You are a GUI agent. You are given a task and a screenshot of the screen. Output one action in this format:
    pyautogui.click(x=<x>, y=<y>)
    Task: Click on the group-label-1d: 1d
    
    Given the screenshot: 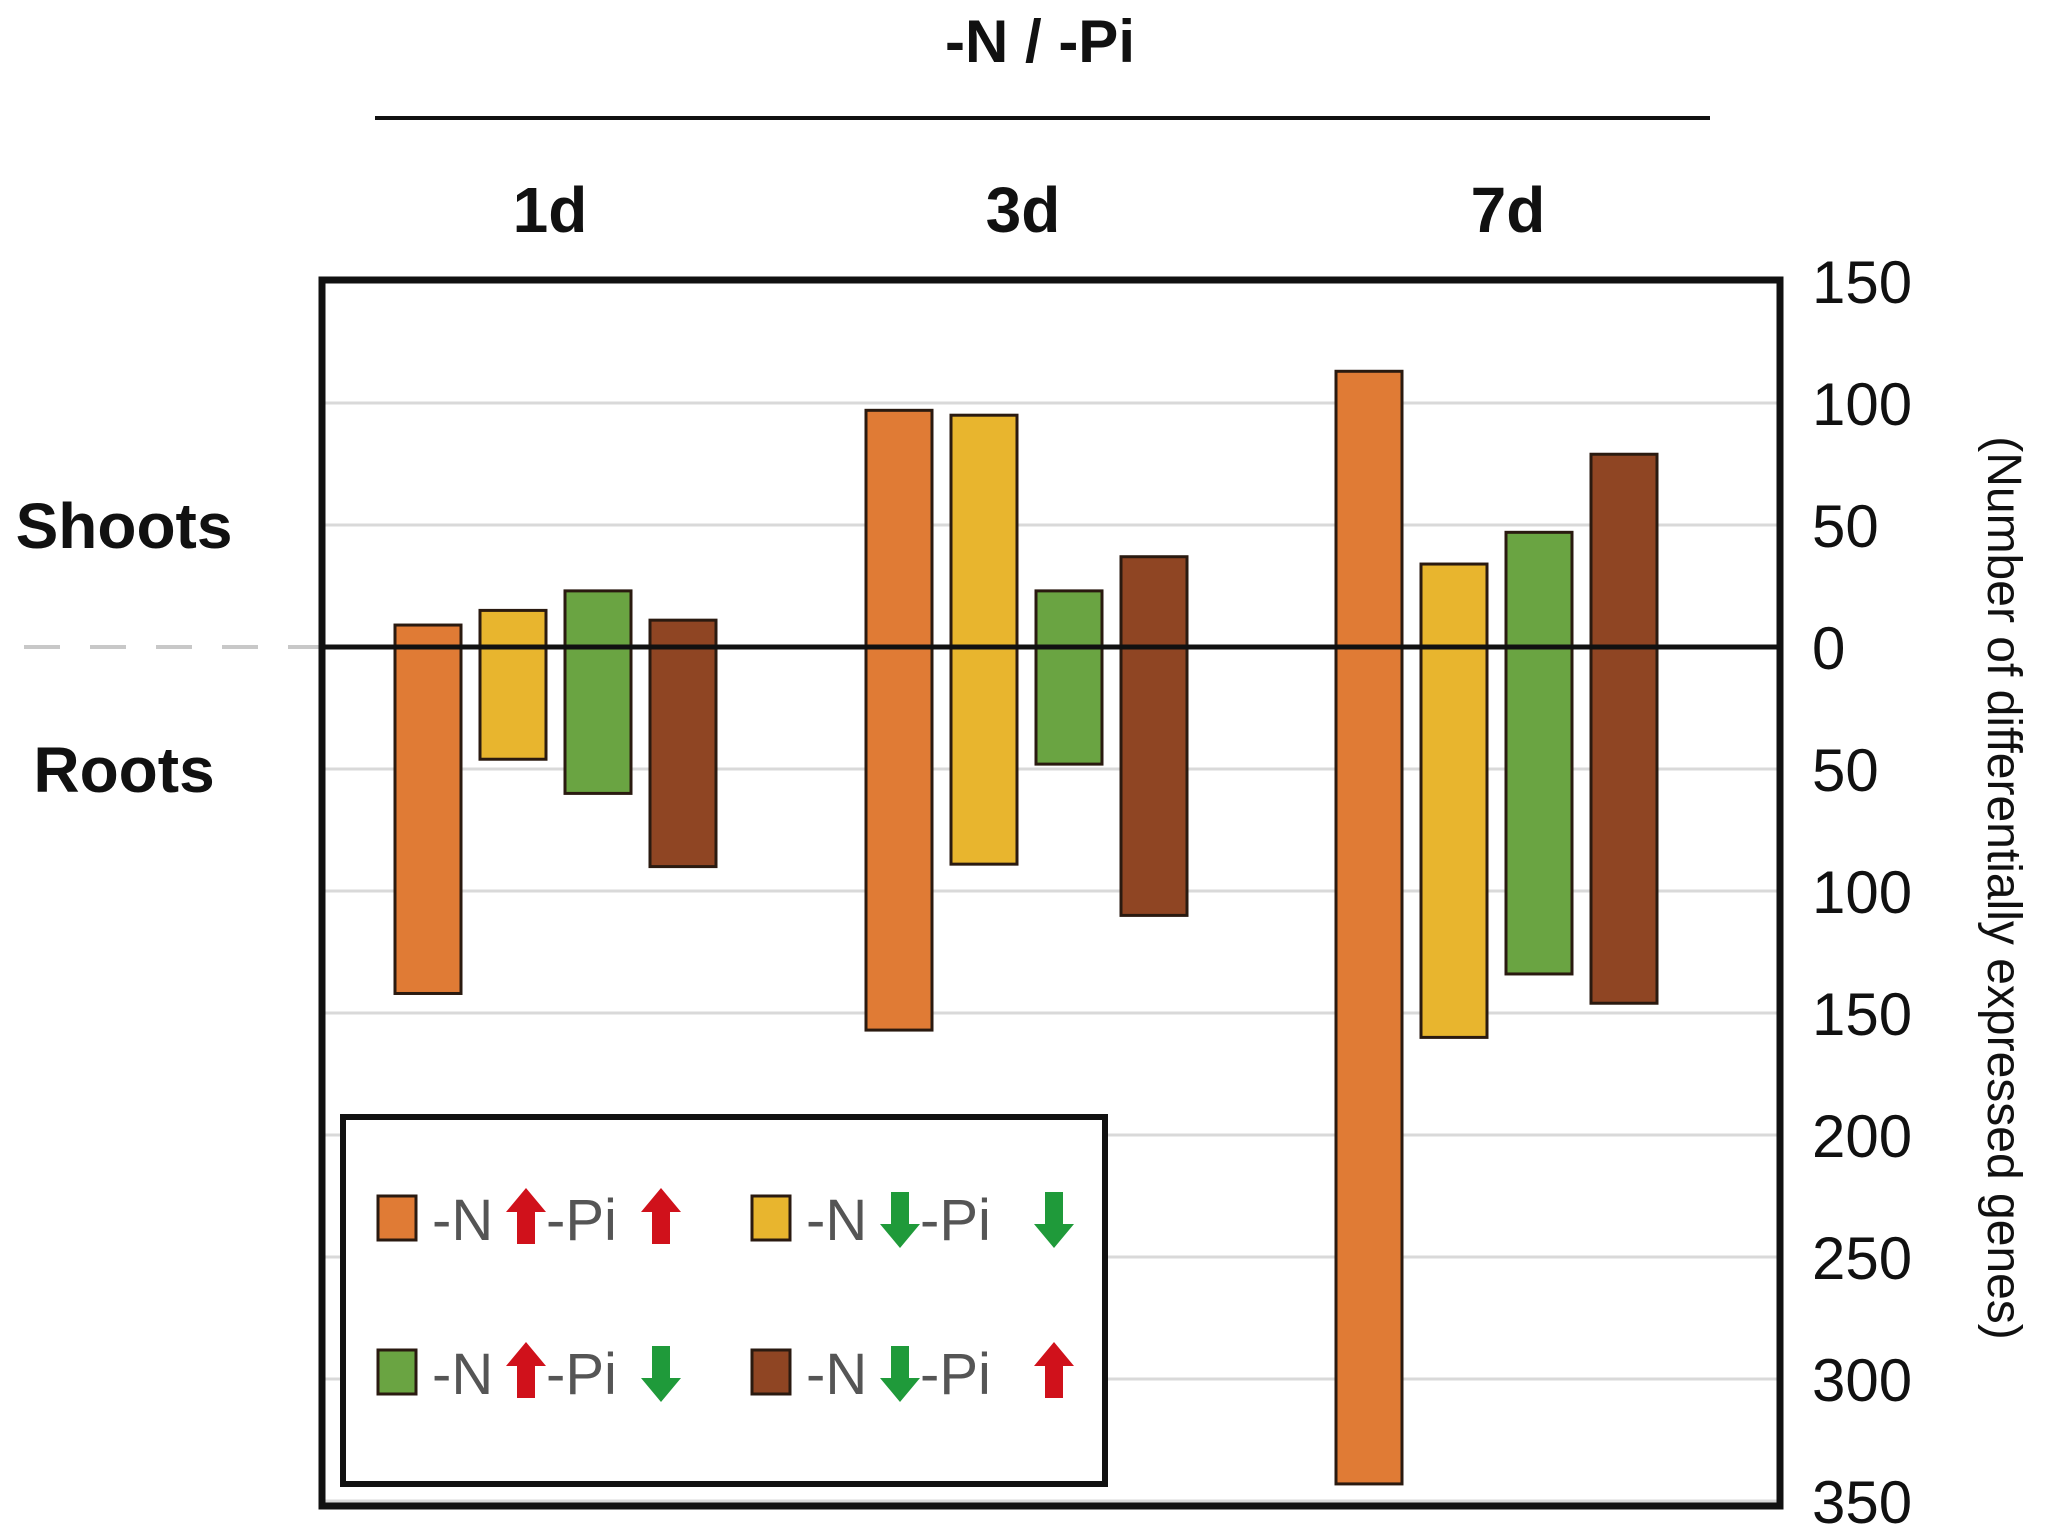 What is the action you would take?
    pyautogui.click(x=550, y=210)
    